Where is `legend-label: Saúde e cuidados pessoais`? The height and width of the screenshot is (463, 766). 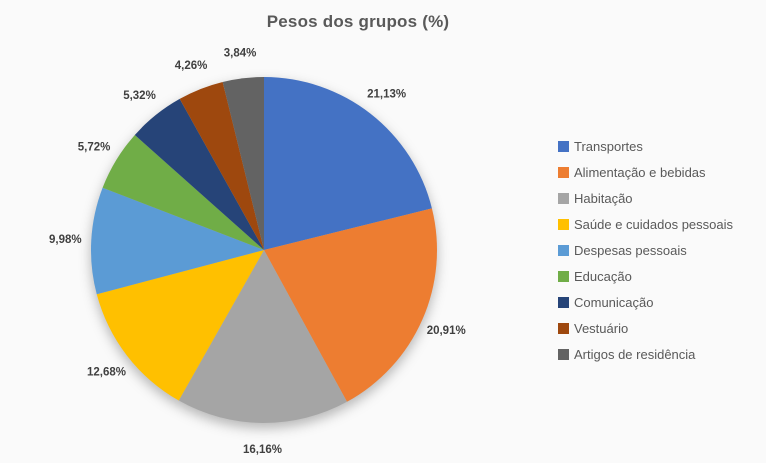 legend-label: Saúde e cuidados pessoais is located at coordinates (654, 224).